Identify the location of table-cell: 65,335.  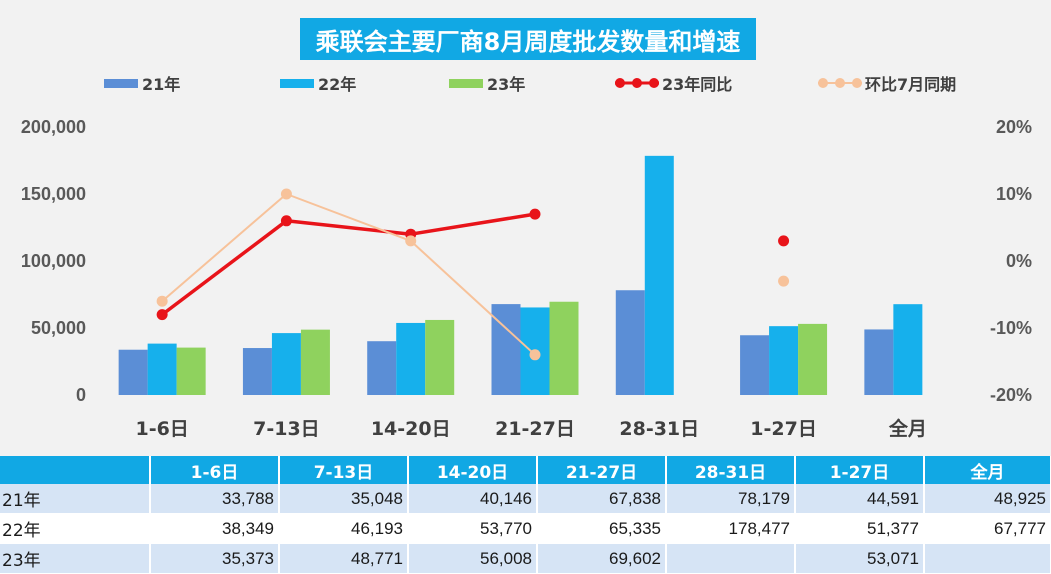
(602, 528).